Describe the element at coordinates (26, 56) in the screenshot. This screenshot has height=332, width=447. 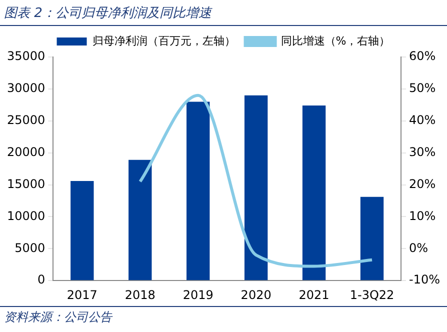
I see `y-tick-label: 35000` at that location.